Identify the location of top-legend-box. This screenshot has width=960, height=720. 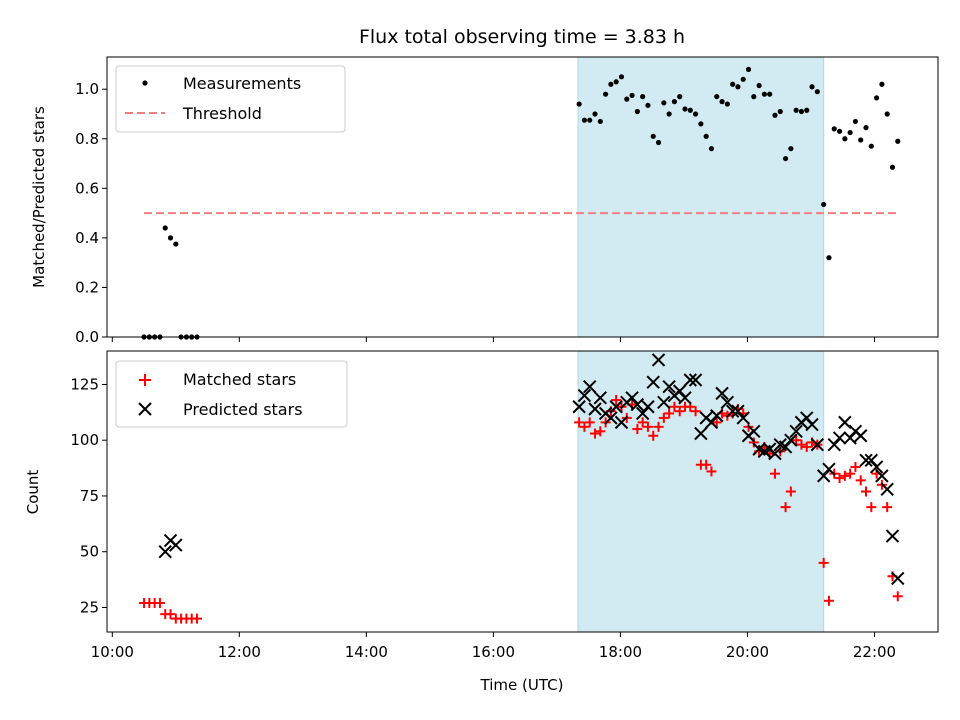
(230, 99).